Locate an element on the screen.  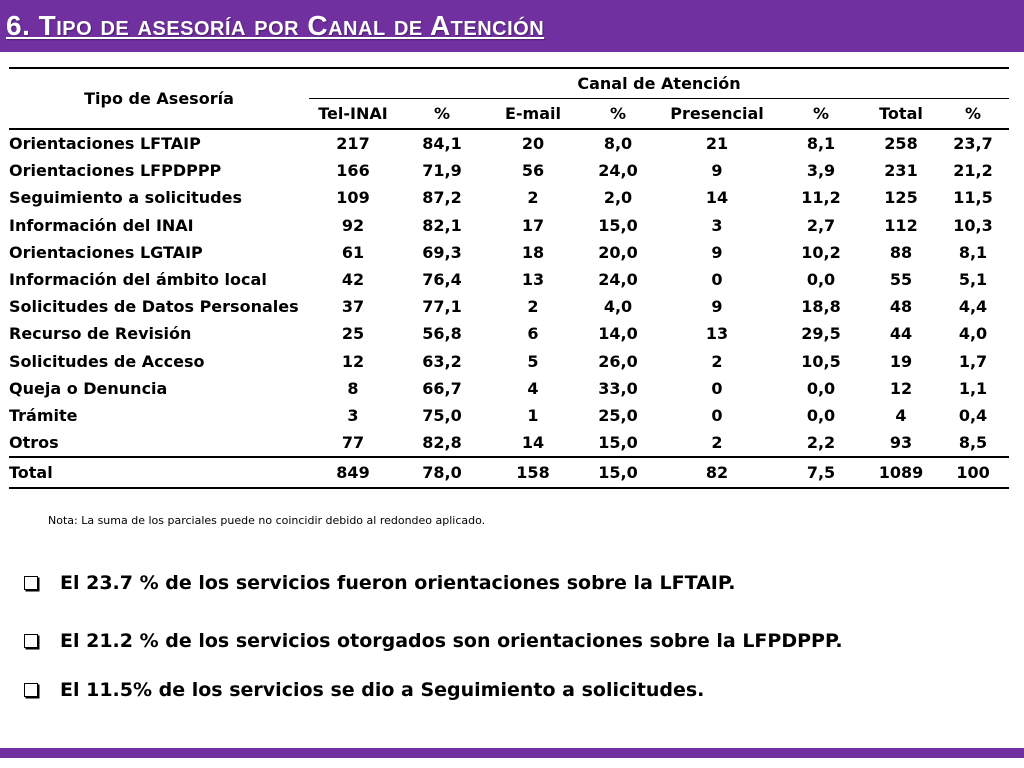
row-cell: 82,8 is located at coordinates (442, 443).